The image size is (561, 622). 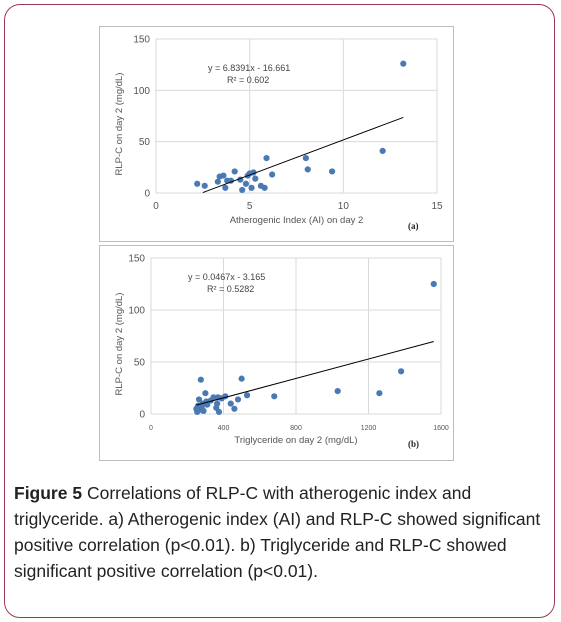 I want to click on r-squared-label: R² = 0.5282, so click(x=230, y=289).